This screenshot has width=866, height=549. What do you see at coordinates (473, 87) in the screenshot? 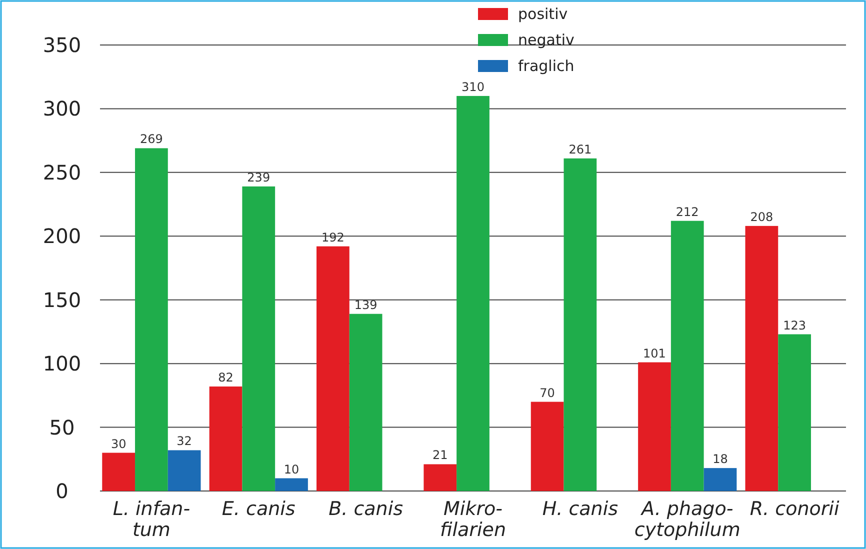
I see `data-label: 310` at bounding box center [473, 87].